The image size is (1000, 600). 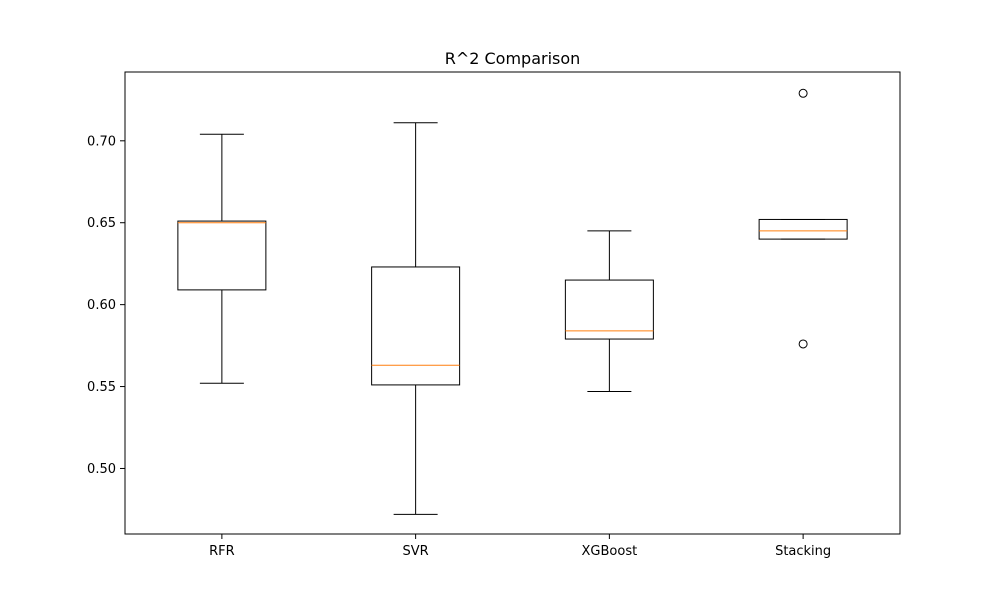 What do you see at coordinates (101, 387) in the screenshot?
I see `y-tick-label: 0.55` at bounding box center [101, 387].